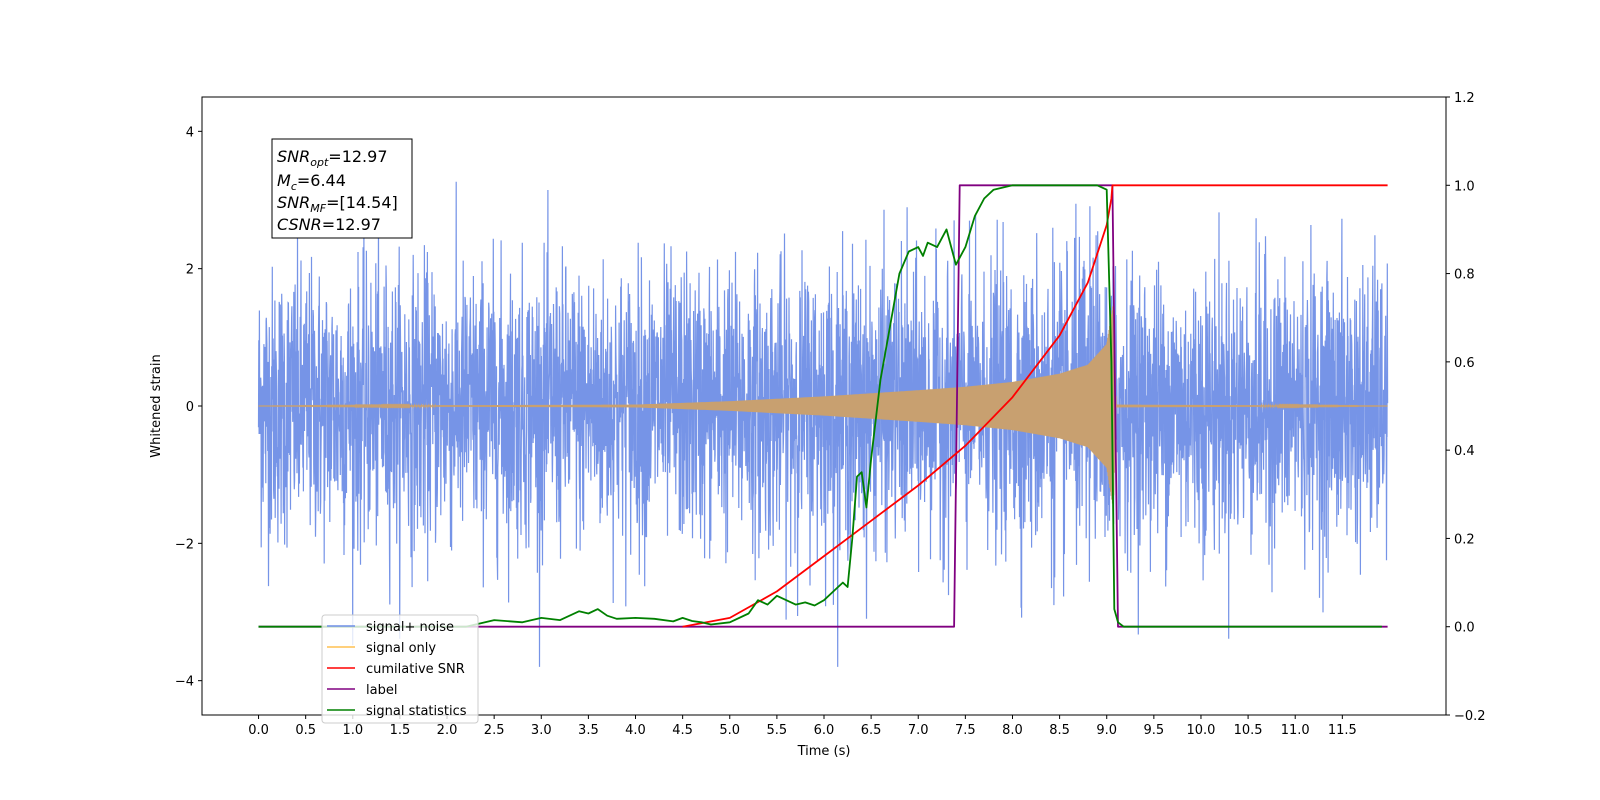  I want to click on legend-frame, so click(400, 669).